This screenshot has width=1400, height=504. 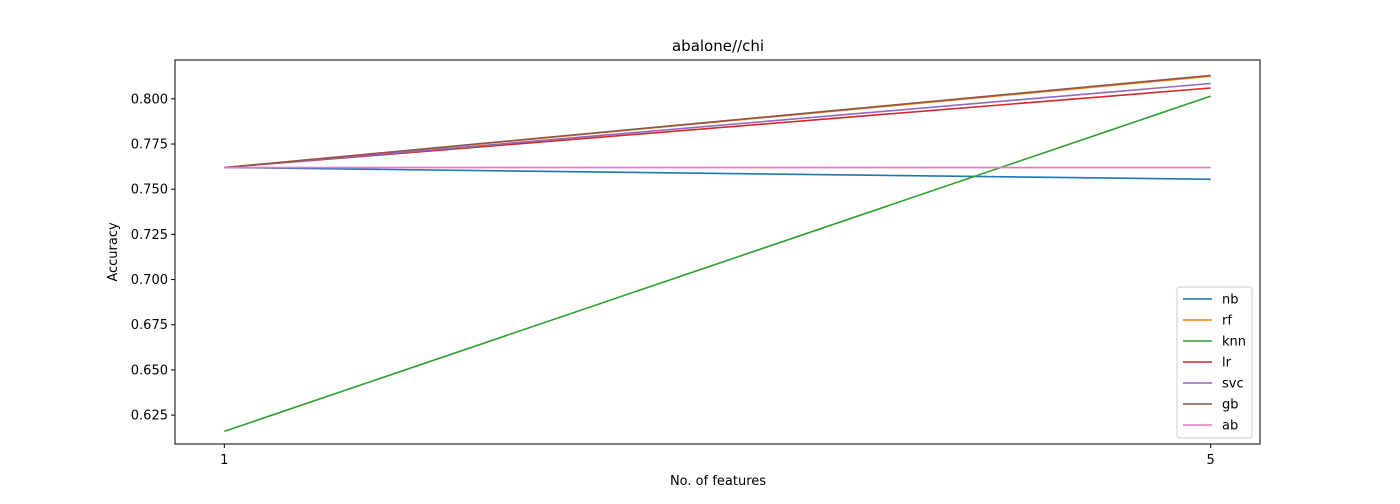 I want to click on legend-label-lr: lr, so click(x=1227, y=363).